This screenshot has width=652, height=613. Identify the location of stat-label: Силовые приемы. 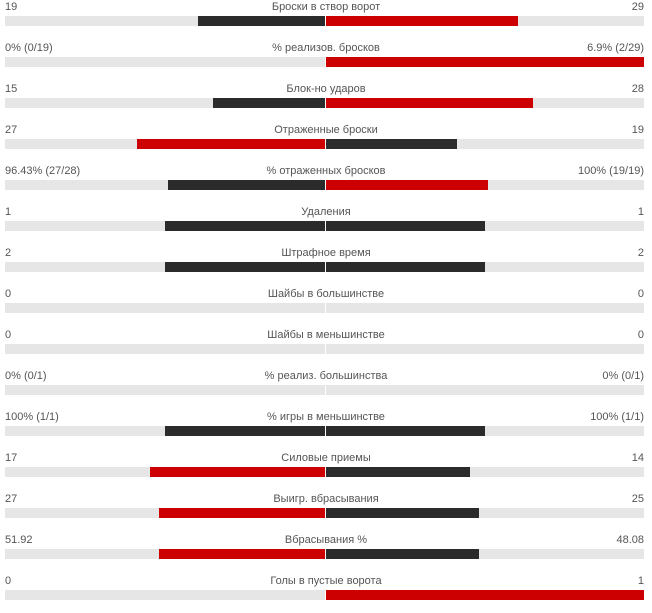
(326, 458).